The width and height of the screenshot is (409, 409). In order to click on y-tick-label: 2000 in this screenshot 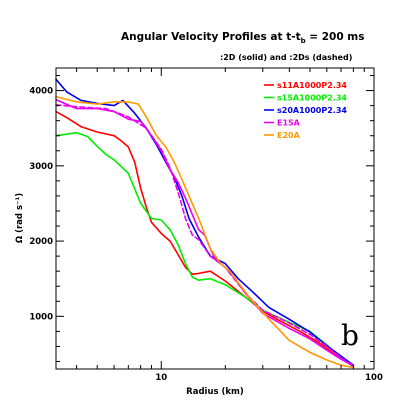, I will do `click(41, 242)`.